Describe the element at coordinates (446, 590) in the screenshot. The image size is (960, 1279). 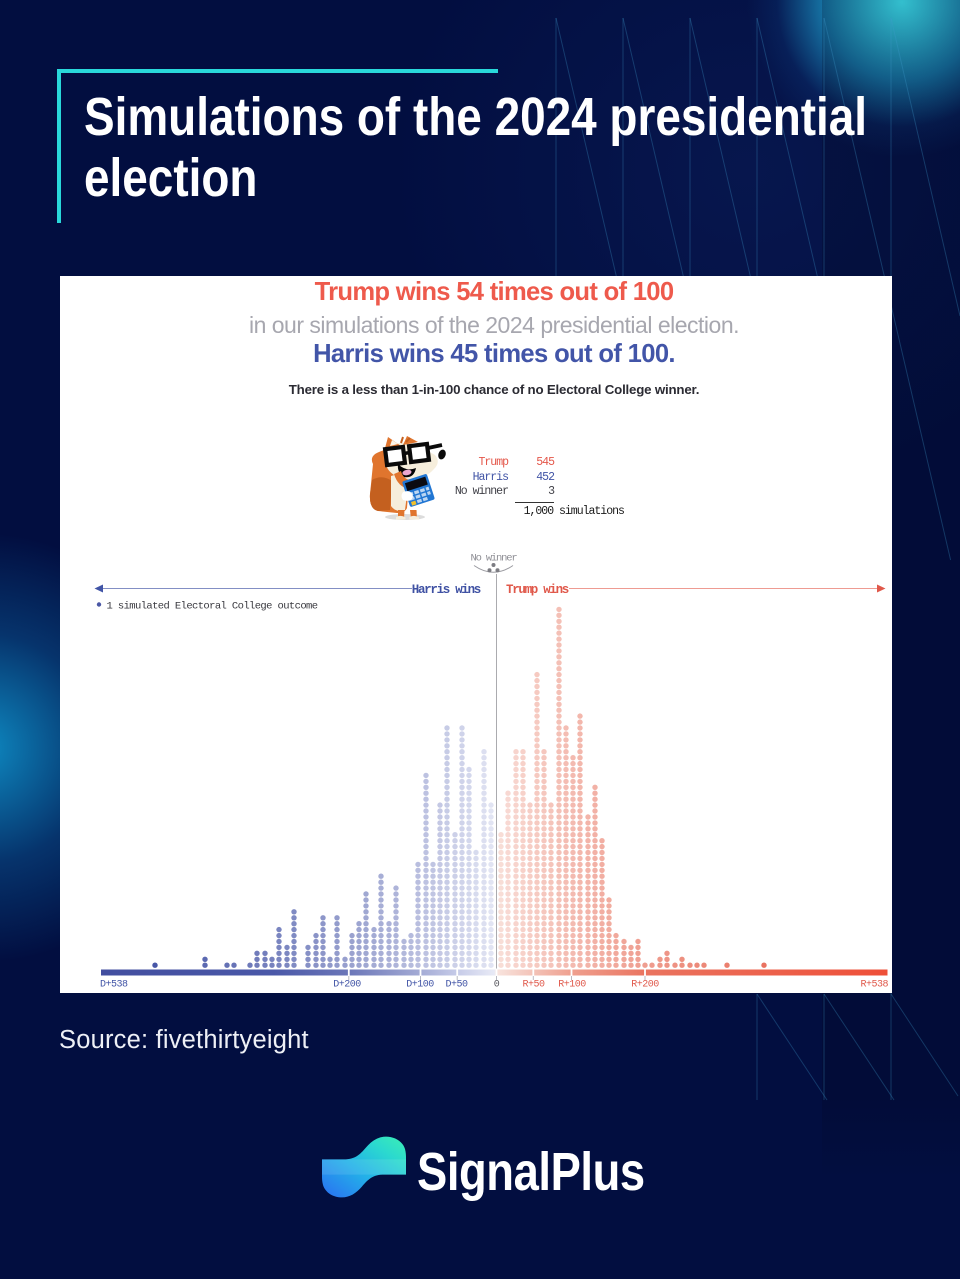
I see `svg-text: Harris wins` at that location.